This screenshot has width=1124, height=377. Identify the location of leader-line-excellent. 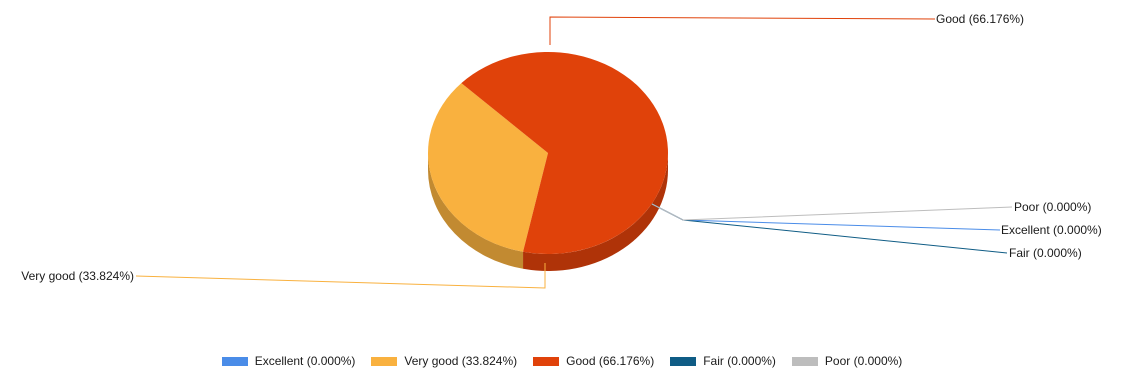
(826, 217).